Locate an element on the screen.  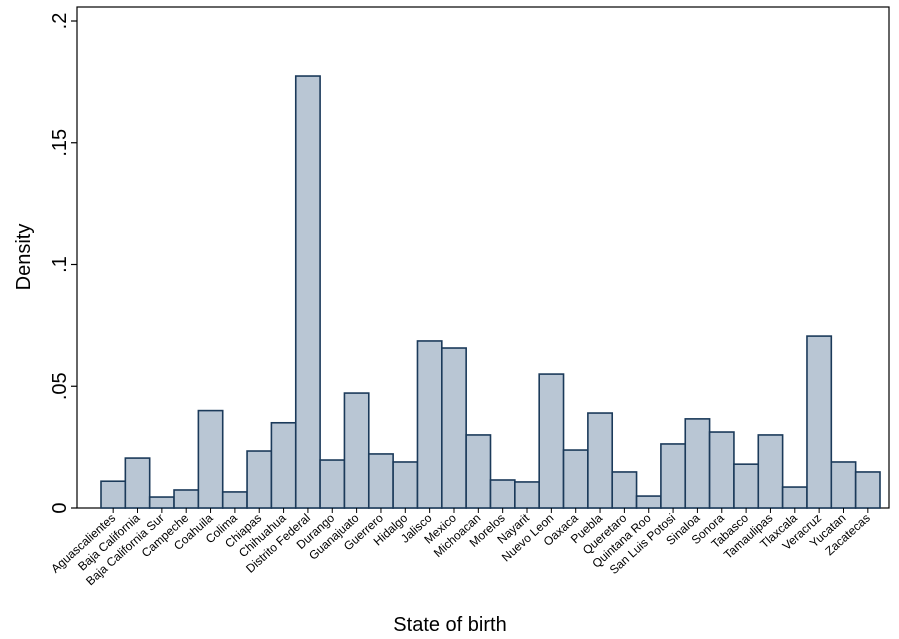
y-axis-title: Density is located at coordinates (24, 257).